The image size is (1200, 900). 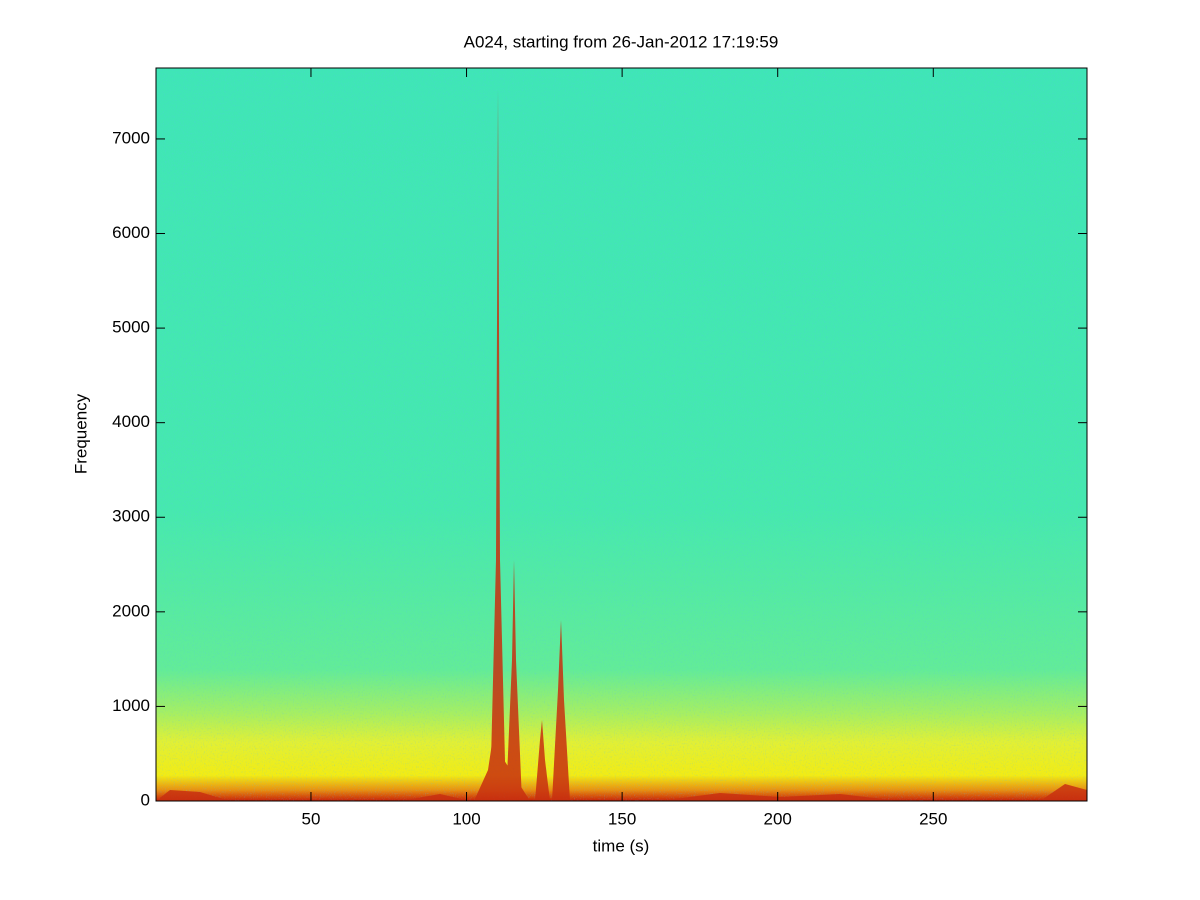 What do you see at coordinates (622, 818) in the screenshot?
I see `x-tick-label: 150` at bounding box center [622, 818].